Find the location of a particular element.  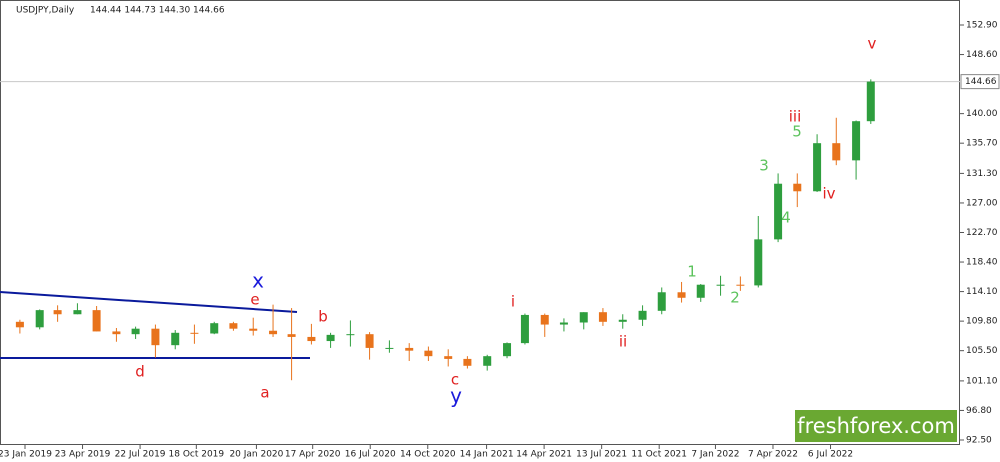

wave-label: c is located at coordinates (455, 380).